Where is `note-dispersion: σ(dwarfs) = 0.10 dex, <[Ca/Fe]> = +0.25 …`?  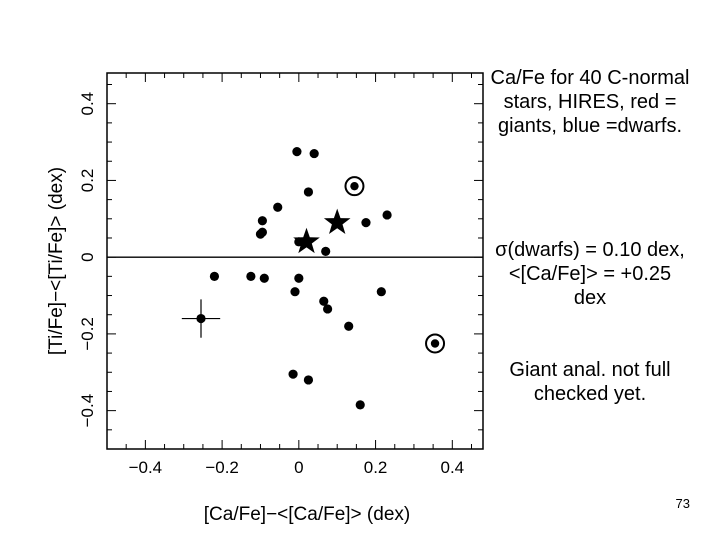 note-dispersion: σ(dwarfs) = 0.10 dex, <[Ca/Fe]> = +0.25 … is located at coordinates (590, 274).